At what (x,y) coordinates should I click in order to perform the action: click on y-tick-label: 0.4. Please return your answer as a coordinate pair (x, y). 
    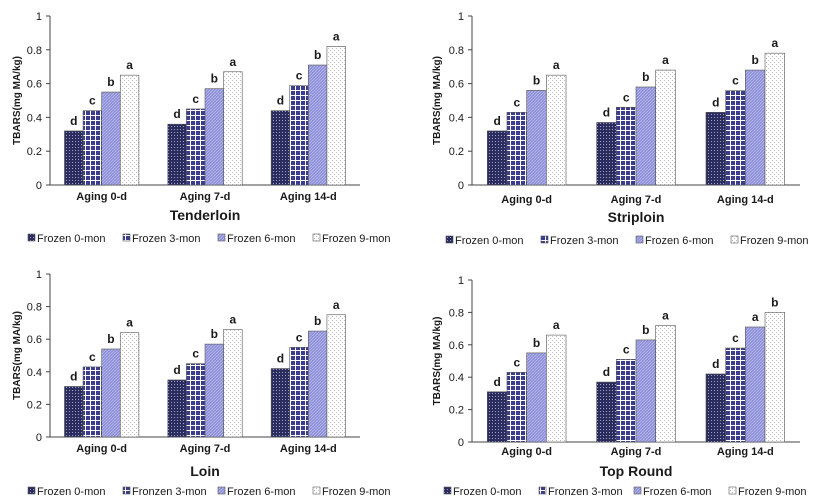
    Looking at the image, I should click on (34, 373).